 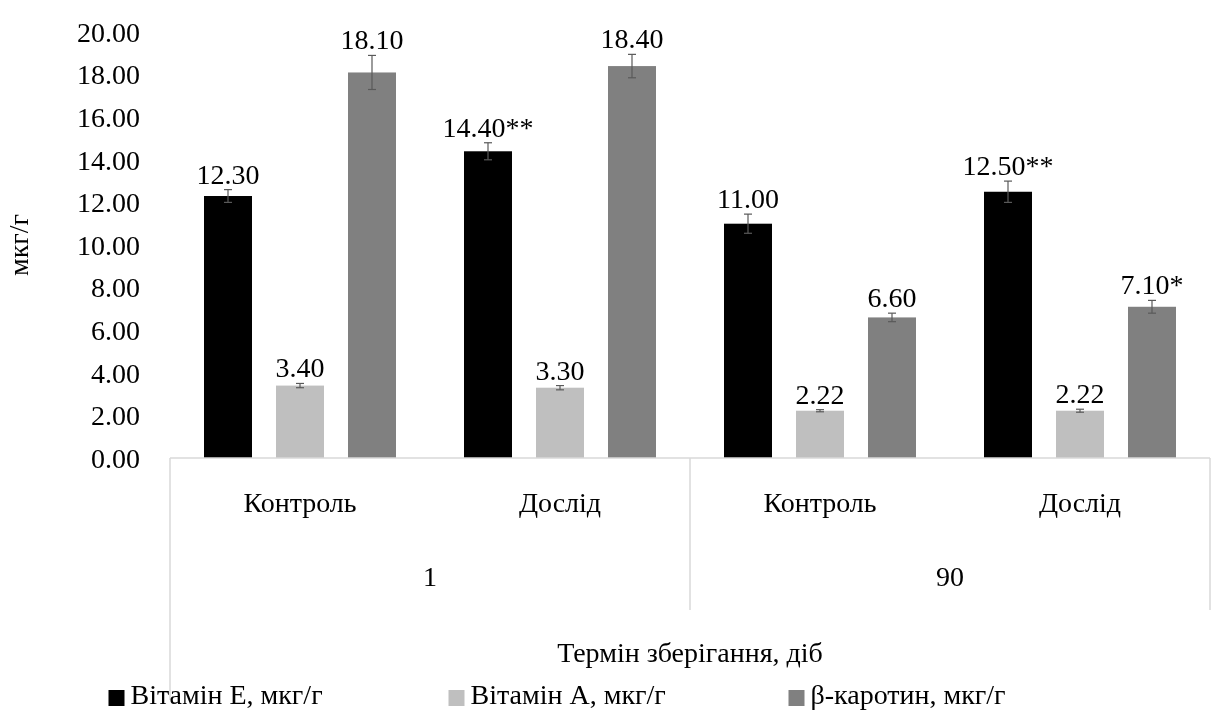 What do you see at coordinates (108, 75) in the screenshot?
I see `y-tick-label: 18.00` at bounding box center [108, 75].